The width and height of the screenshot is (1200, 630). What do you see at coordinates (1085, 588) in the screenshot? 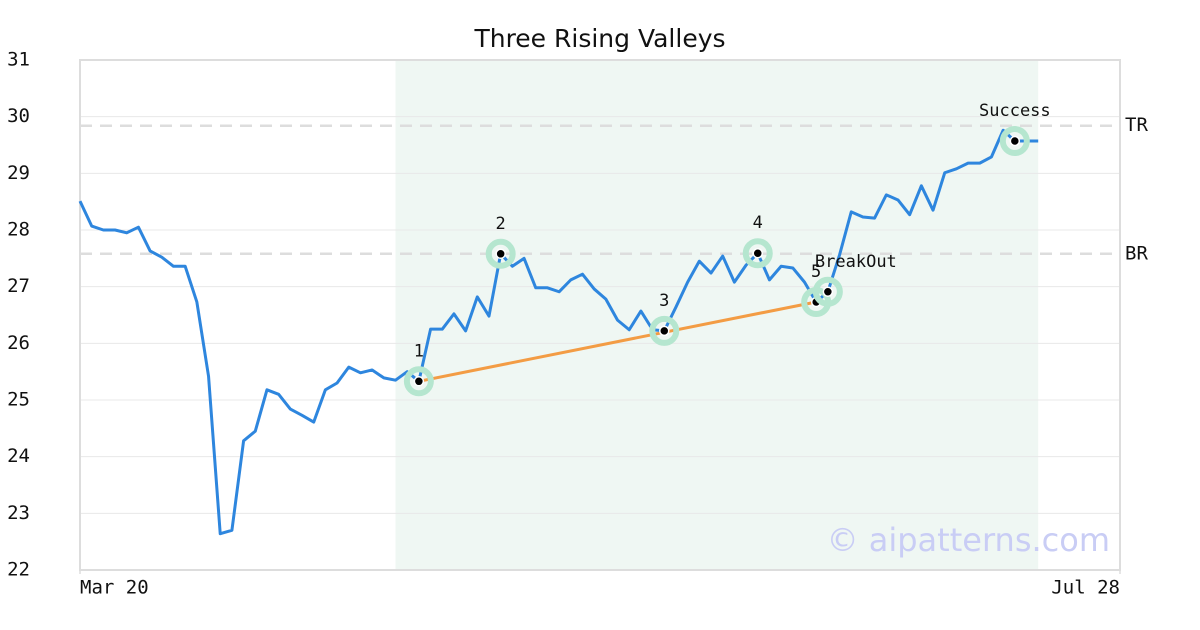
I see `x-tick-label: Jul 28` at bounding box center [1085, 588].